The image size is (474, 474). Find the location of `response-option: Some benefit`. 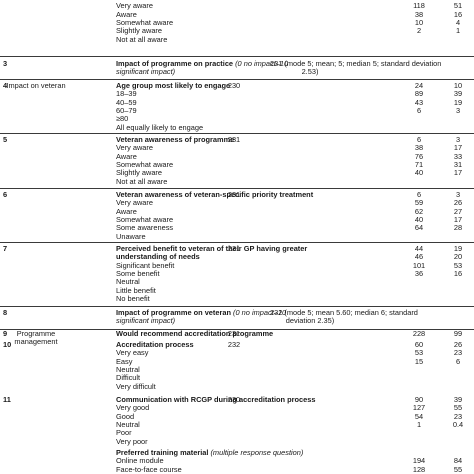

response-option: Some benefit is located at coordinates (138, 273).